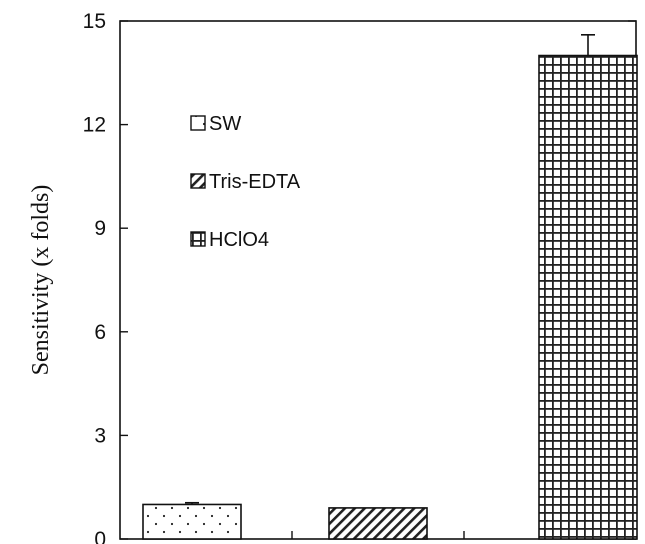 Image resolution: width=645 pixels, height=544 pixels. I want to click on y-tick-label: 0, so click(100, 536).